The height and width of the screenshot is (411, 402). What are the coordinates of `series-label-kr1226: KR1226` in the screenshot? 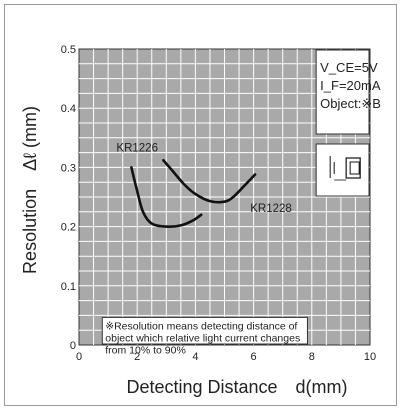 It's located at (137, 148).